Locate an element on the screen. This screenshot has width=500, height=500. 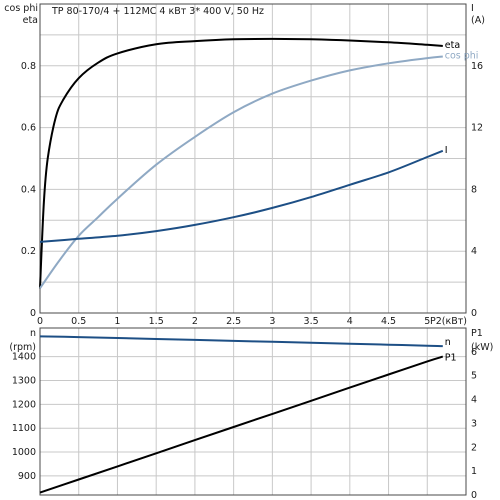
lower-left-tick-label: 1200 is located at coordinates (24, 404).